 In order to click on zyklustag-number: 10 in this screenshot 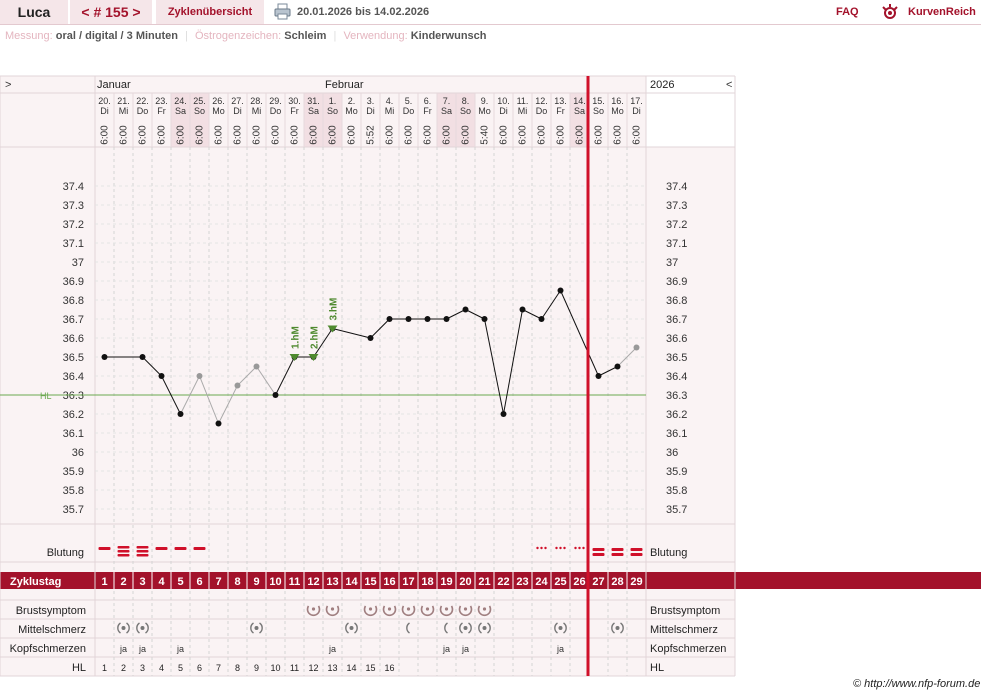, I will do `click(275, 582)`.